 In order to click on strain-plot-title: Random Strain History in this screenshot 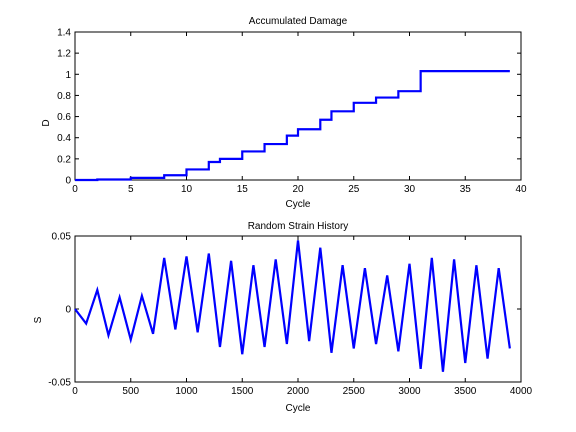, I will do `click(298, 226)`.